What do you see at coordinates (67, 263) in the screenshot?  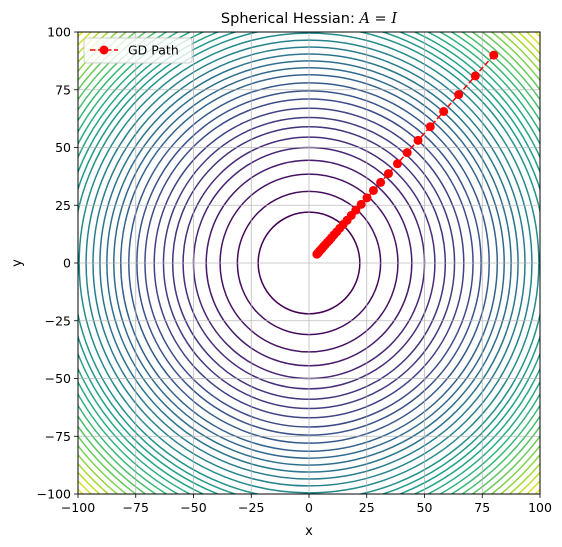 I see `y-tick-label: 0` at bounding box center [67, 263].